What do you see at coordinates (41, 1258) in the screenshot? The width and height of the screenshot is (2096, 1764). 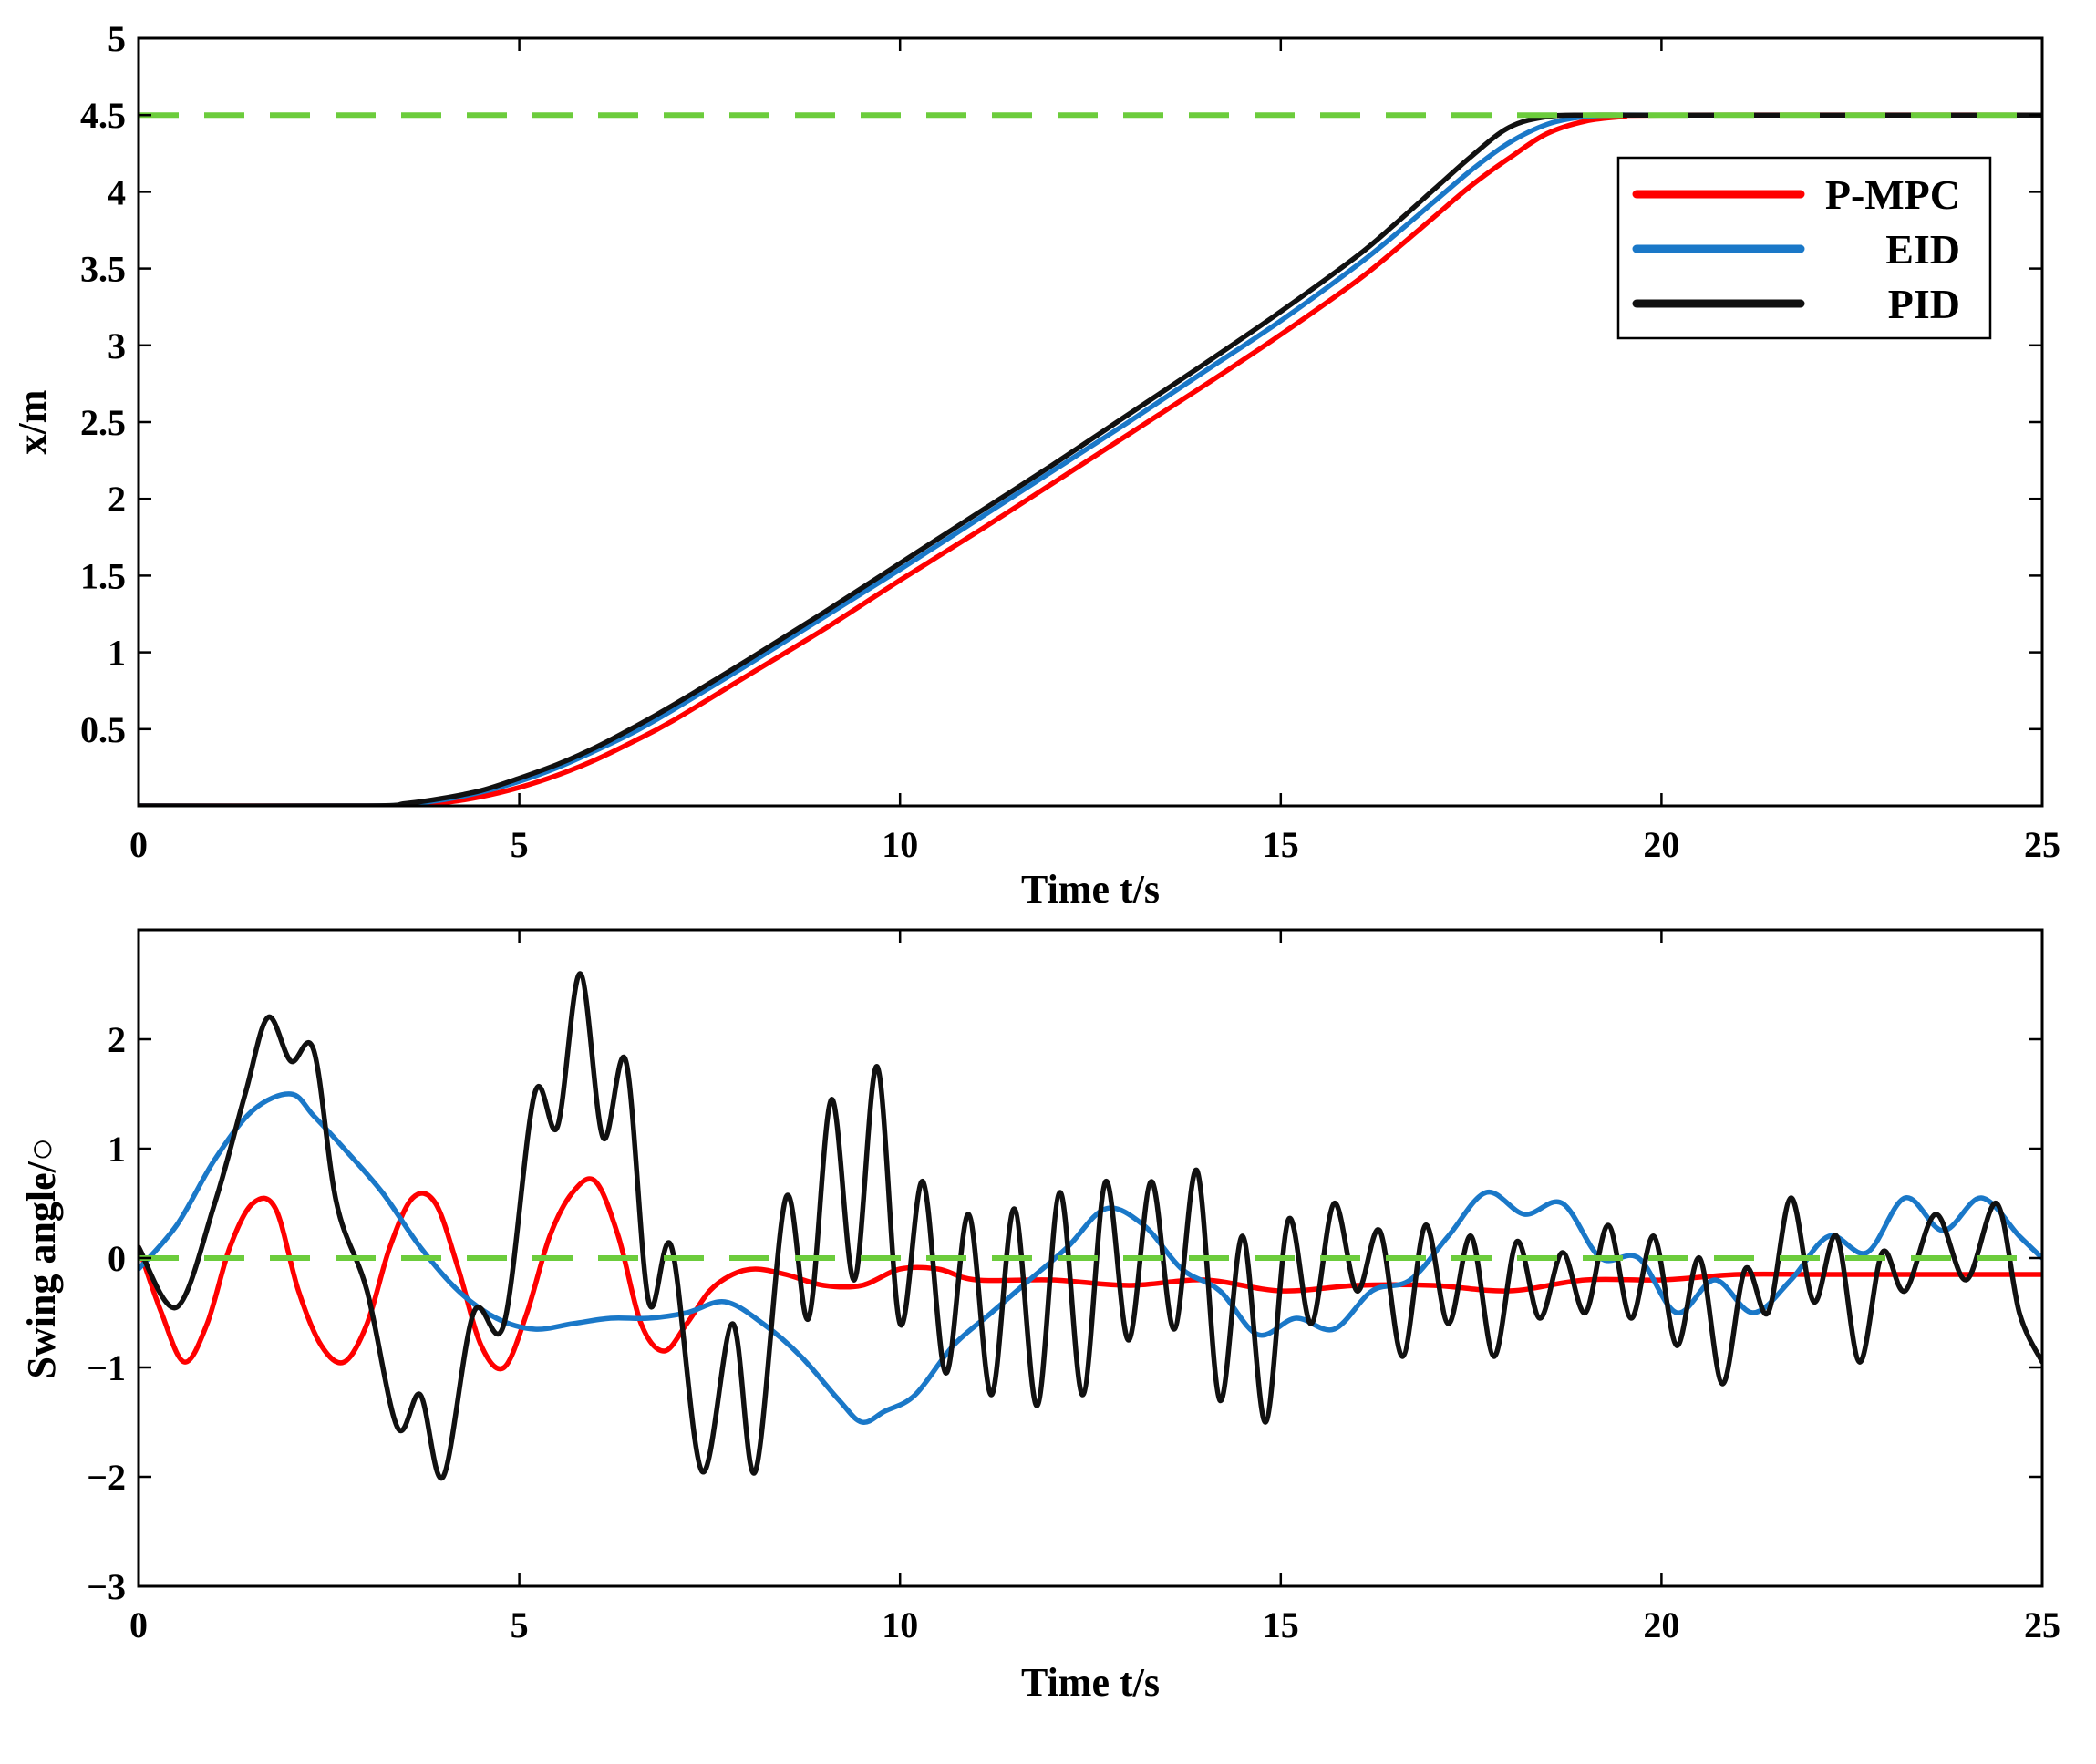 I see `y-axis-label: Swing angle/○` at bounding box center [41, 1258].